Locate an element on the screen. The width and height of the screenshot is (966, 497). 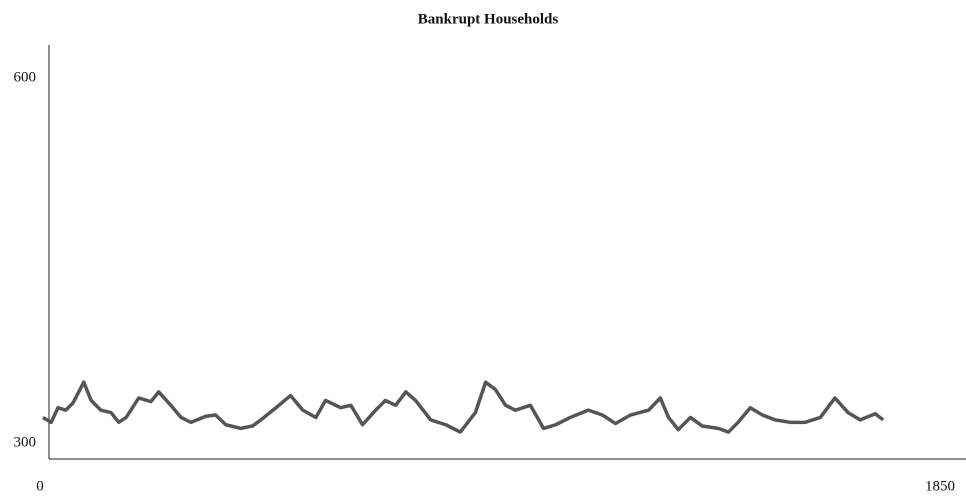
chart-title: Bankrupt Households is located at coordinates (488, 19).